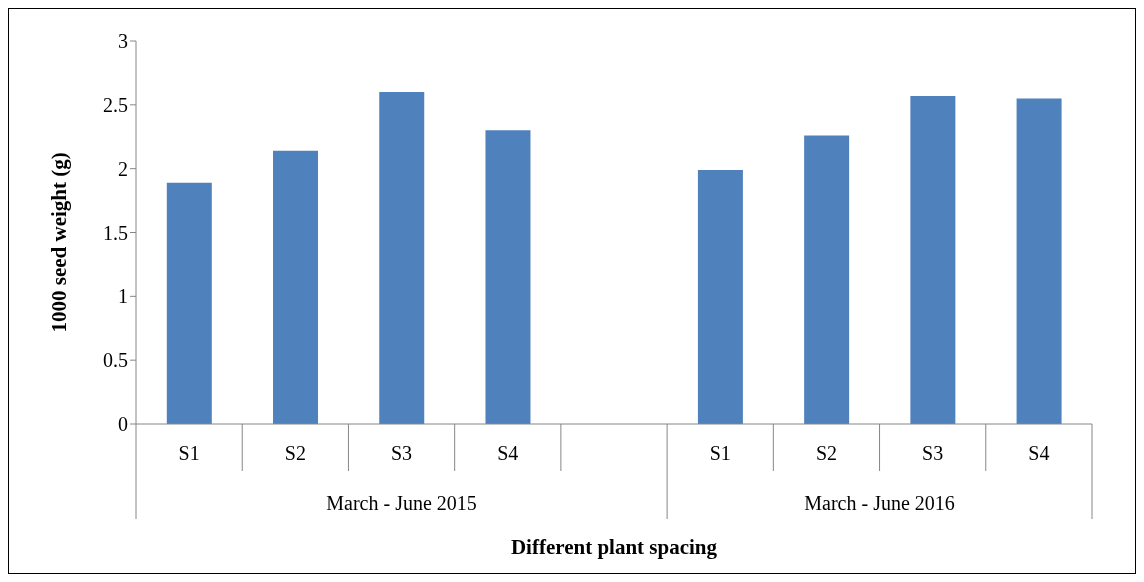  Describe the element at coordinates (115, 104) in the screenshot. I see `y-tick-label: 2.5` at that location.